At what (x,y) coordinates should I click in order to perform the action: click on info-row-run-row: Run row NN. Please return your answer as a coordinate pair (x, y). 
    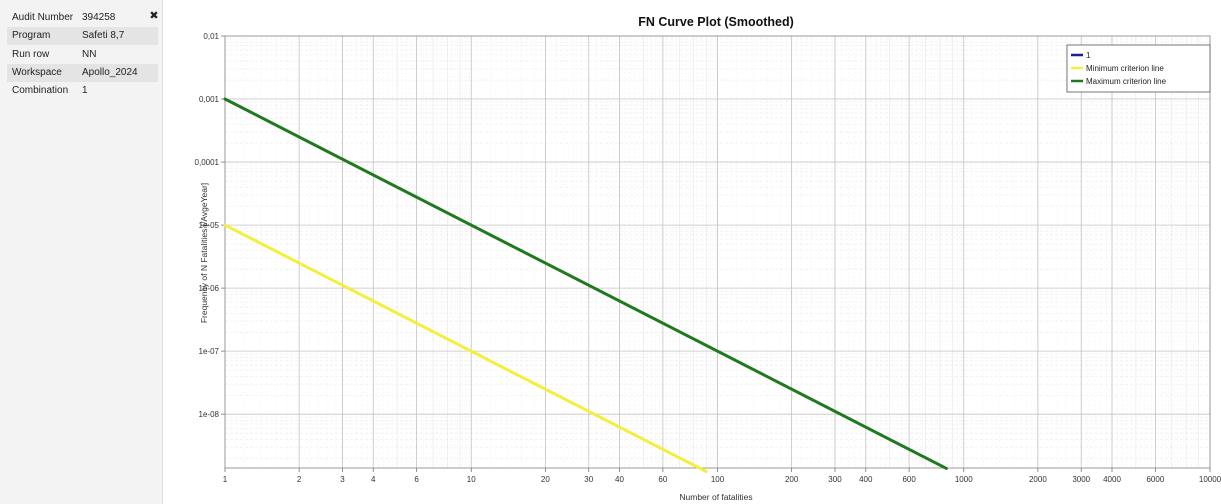
    Looking at the image, I should click on (82, 55).